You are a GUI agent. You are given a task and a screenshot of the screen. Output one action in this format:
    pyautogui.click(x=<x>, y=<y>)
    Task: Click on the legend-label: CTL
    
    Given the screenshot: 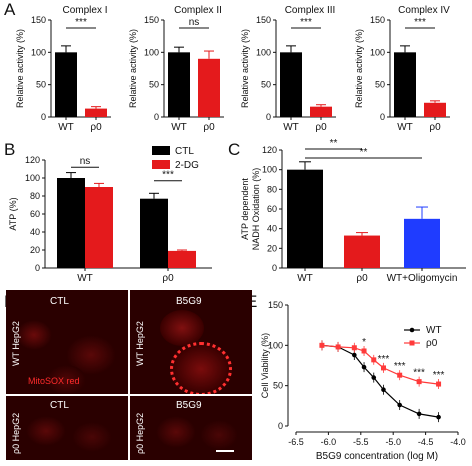 What is the action you would take?
    pyautogui.click(x=184, y=151)
    